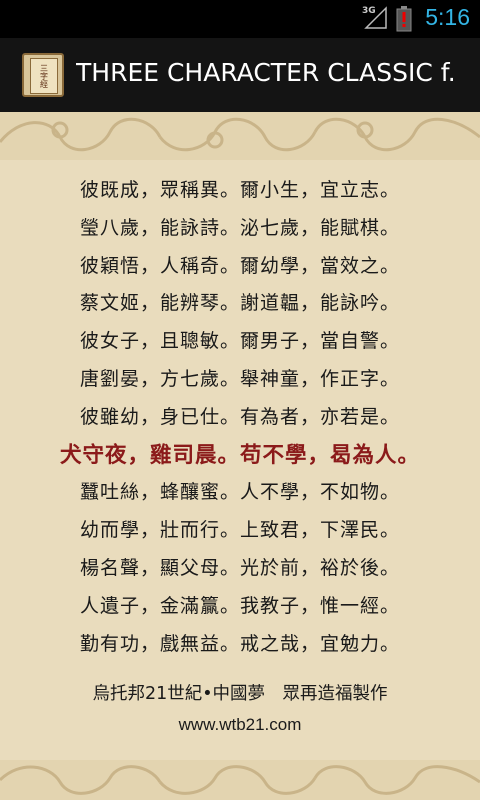  Describe the element at coordinates (375, 17) in the screenshot. I see `signal-icon` at that location.